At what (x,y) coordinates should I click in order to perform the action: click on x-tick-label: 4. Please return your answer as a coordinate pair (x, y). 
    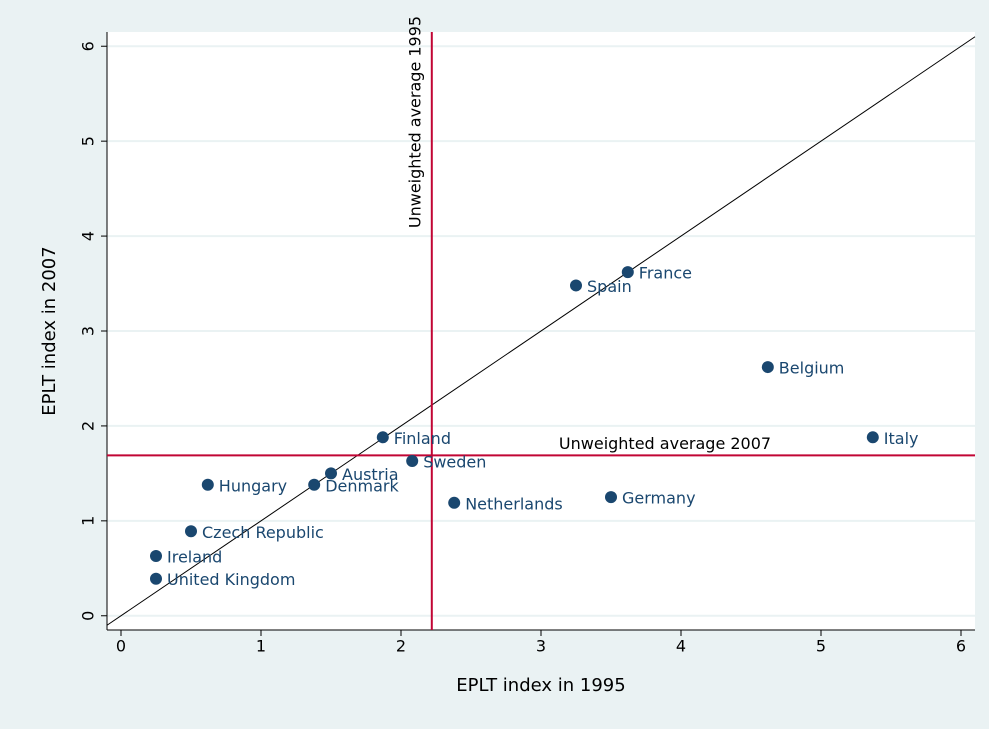
    Looking at the image, I should click on (681, 646).